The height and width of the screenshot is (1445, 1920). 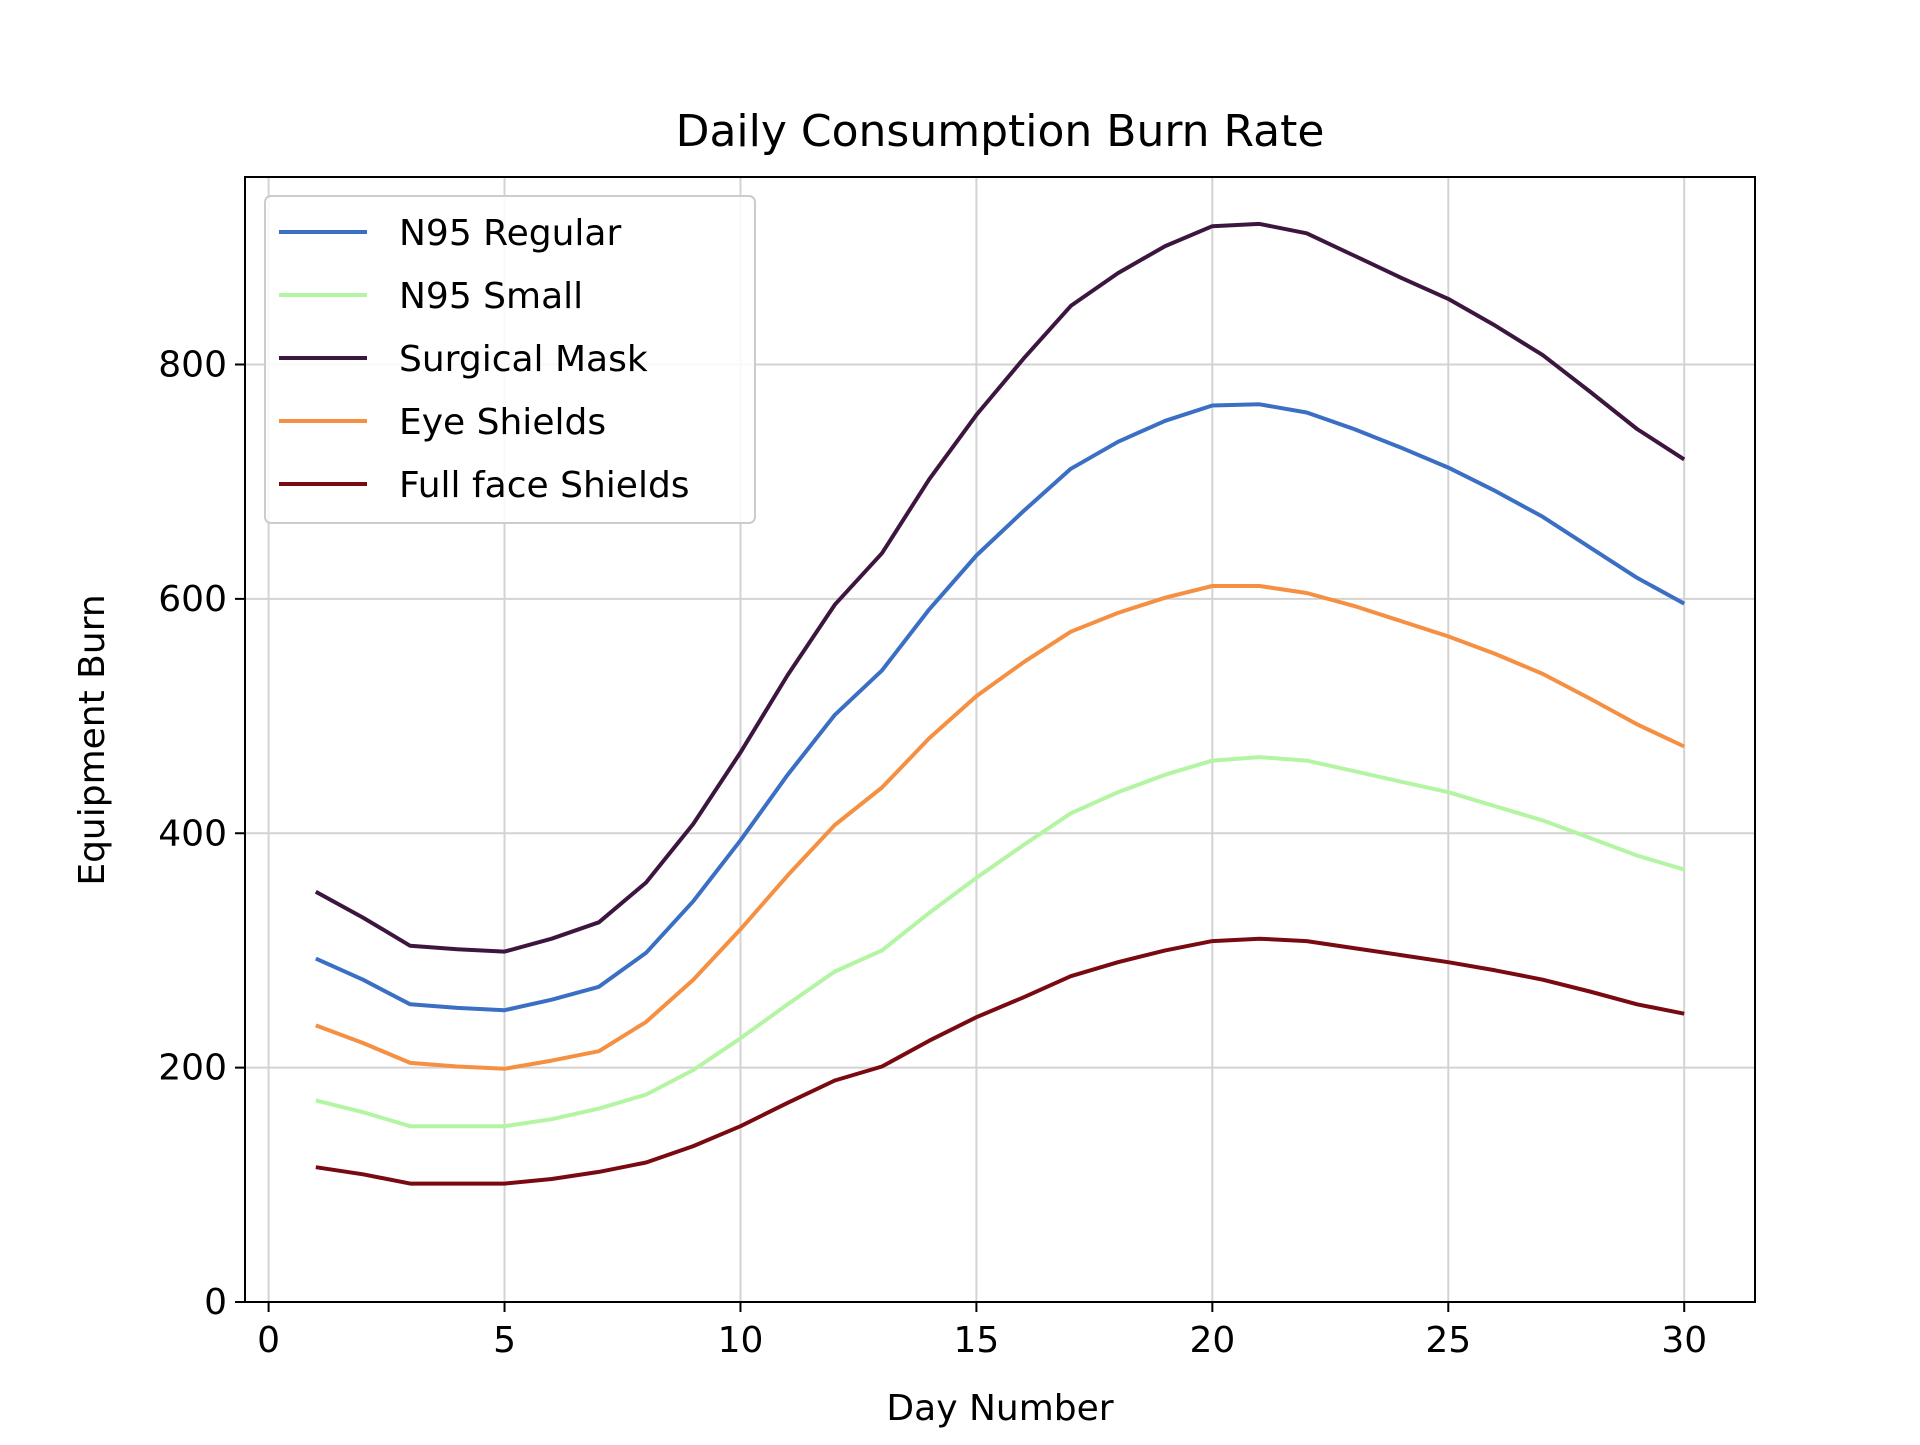 What do you see at coordinates (192, 599) in the screenshot?
I see `y-tick-label: 600` at bounding box center [192, 599].